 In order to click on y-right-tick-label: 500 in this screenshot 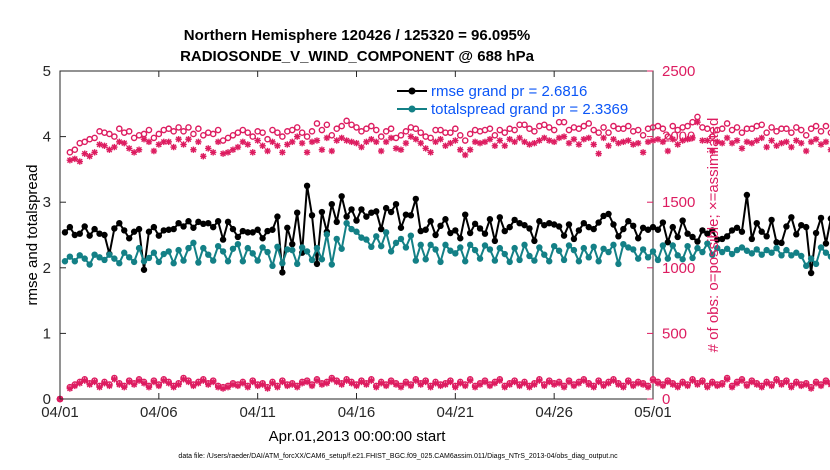, I will do `click(674, 333)`.